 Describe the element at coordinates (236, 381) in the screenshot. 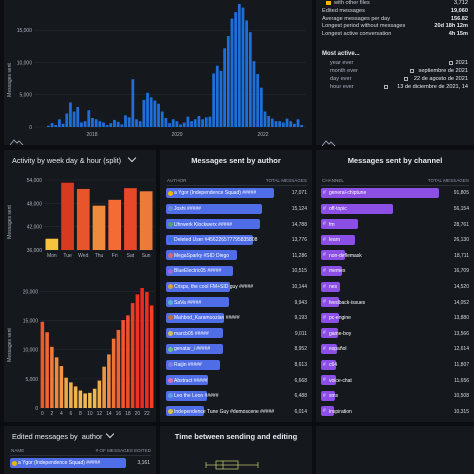

I see `author-row: Abstract ##### 6,668` at that location.